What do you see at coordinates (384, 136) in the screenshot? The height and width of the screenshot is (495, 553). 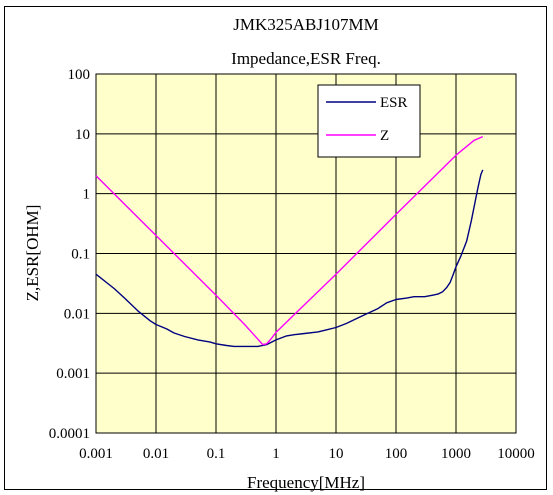 I see `legend-label-z: Z` at bounding box center [384, 136].